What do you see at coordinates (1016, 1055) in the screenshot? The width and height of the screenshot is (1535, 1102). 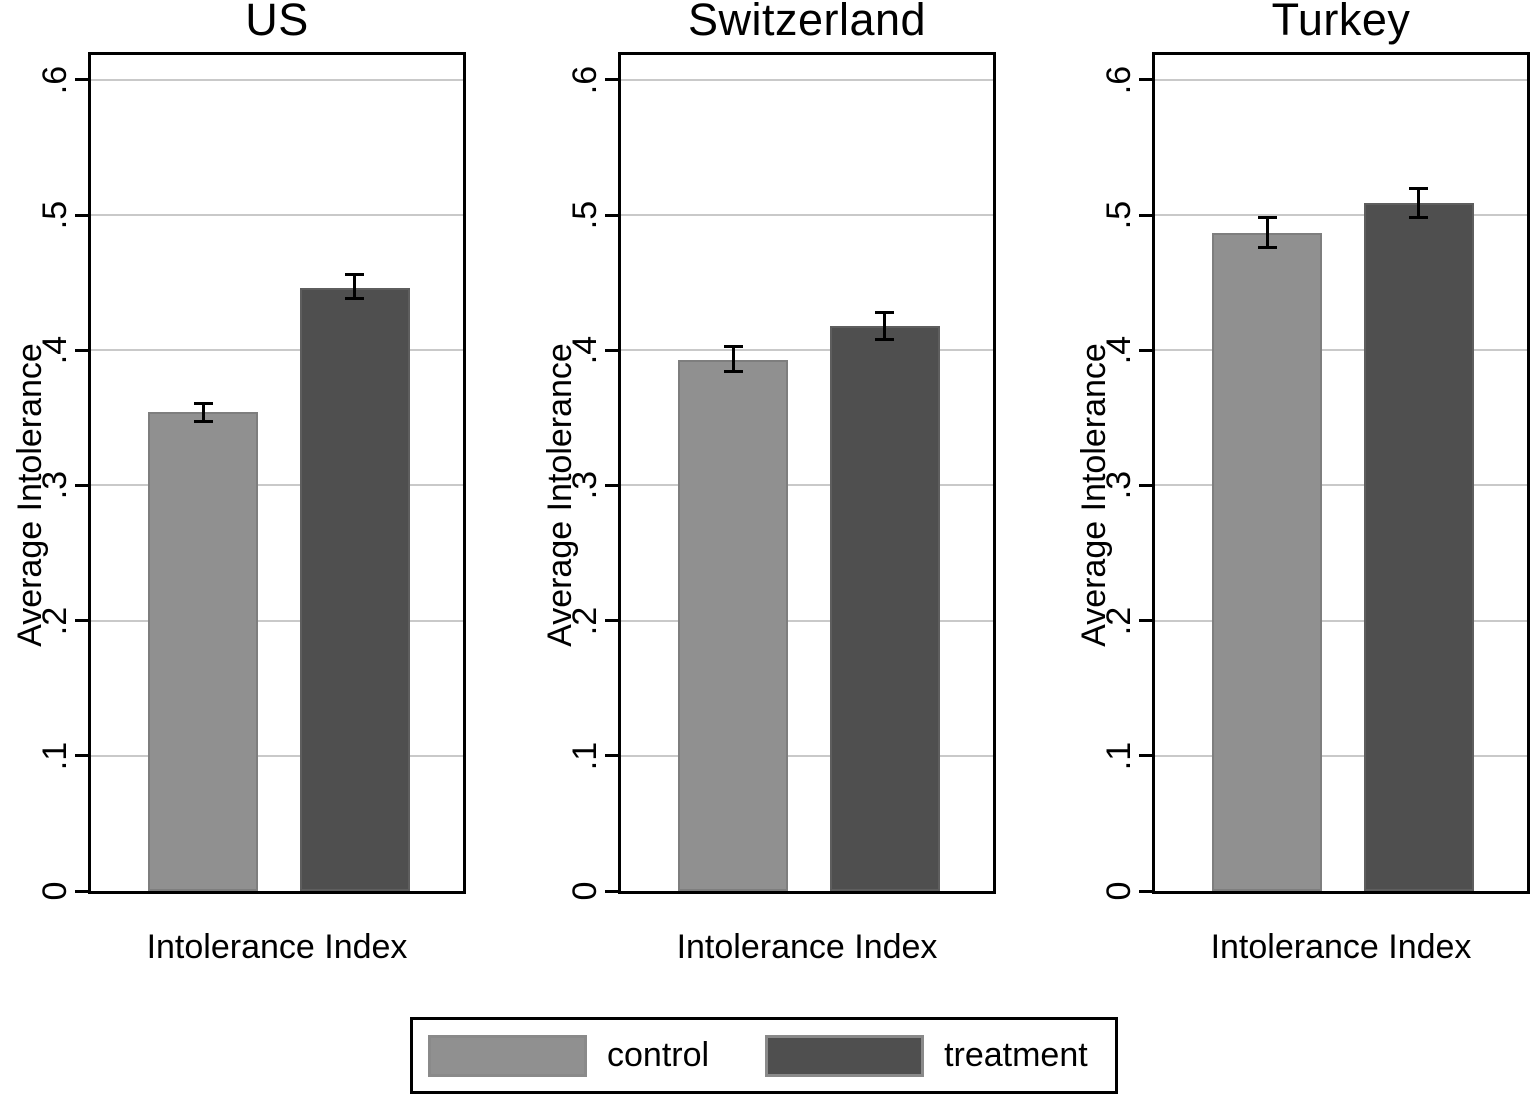 I see `legend-label-treatment: treatment` at bounding box center [1016, 1055].